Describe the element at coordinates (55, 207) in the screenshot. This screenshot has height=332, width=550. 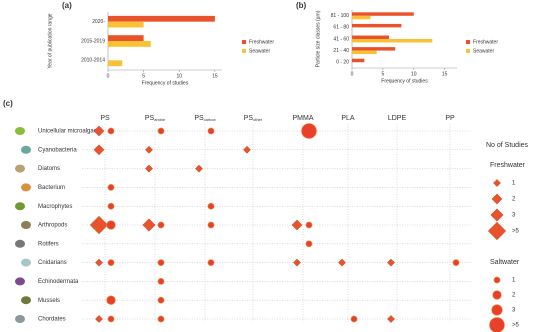
I see `row-label: Macrophytes` at that location.